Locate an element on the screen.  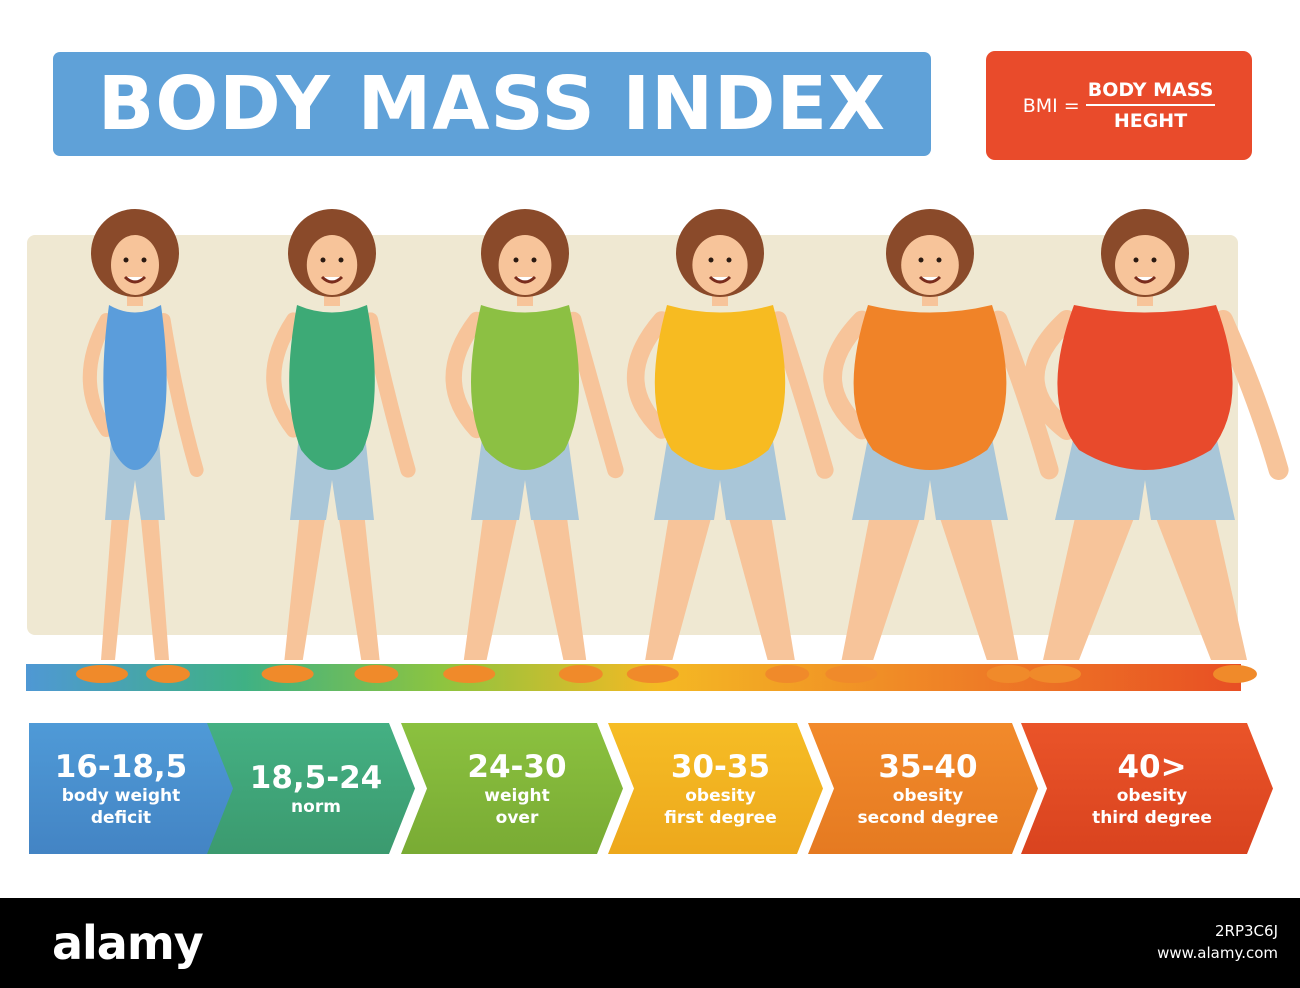
category-range: 30-35 is located at coordinates (720, 766).